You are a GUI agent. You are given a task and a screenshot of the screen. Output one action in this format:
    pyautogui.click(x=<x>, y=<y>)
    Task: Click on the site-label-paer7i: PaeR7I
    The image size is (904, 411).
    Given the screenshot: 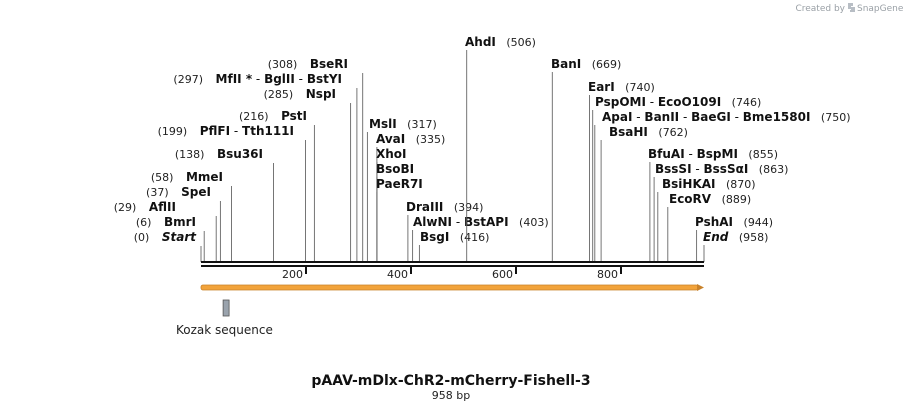 What is the action you would take?
    pyautogui.click(x=399, y=184)
    